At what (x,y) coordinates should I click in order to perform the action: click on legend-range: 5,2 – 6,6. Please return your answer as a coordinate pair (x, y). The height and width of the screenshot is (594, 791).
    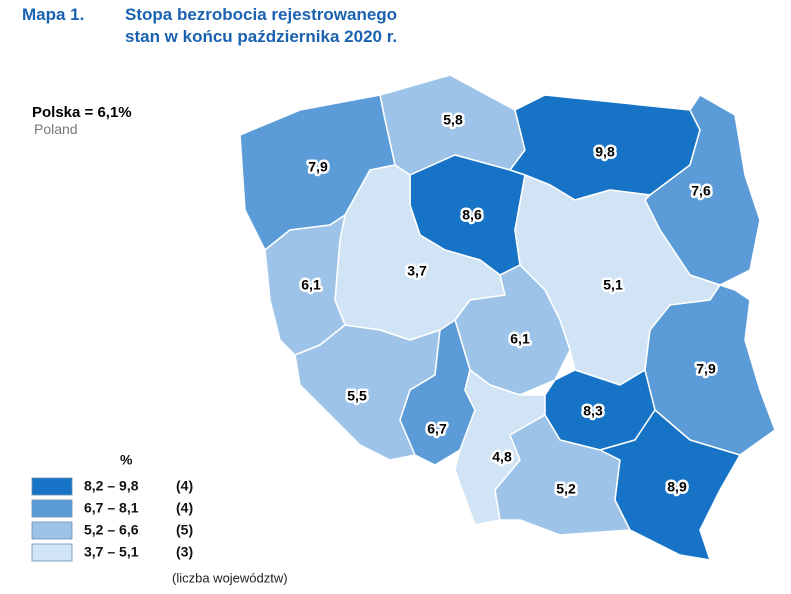
    Looking at the image, I should click on (111, 530).